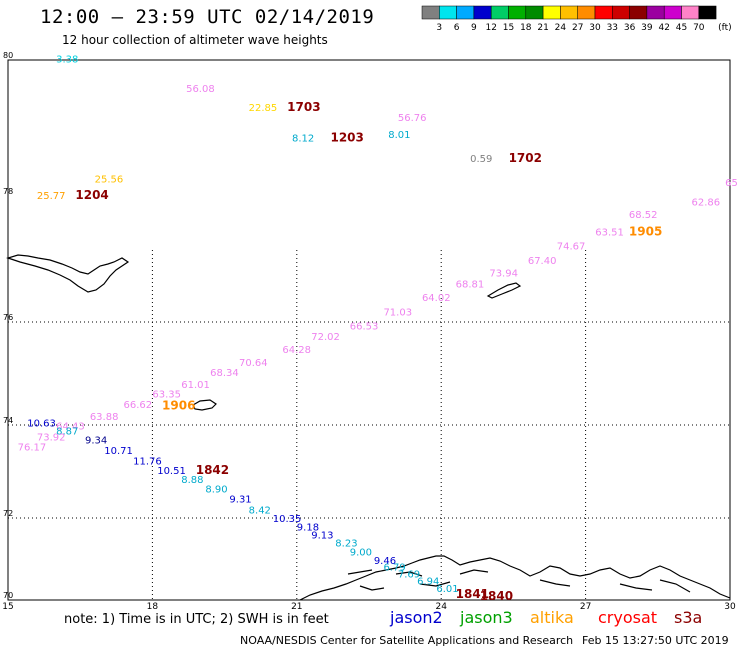 Image resolution: width=740 pixels, height=650 pixels. I want to click on legend-label: 24, so click(561, 28).